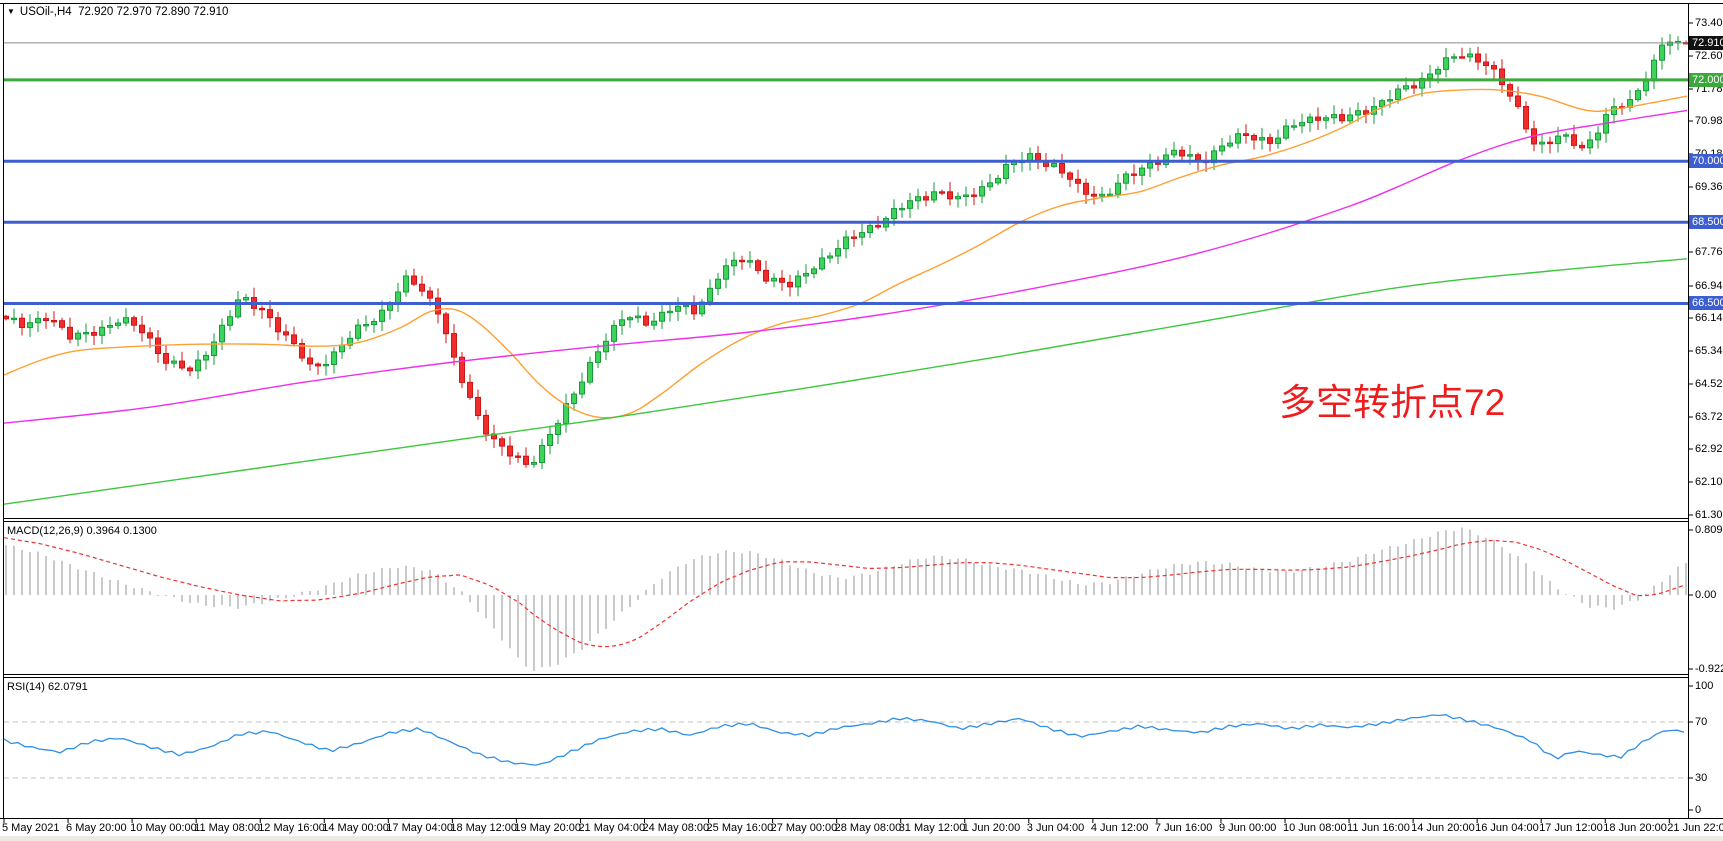 The image size is (1723, 841). Describe the element at coordinates (1635, 828) in the screenshot. I see `time-tick-label: 18 Jun 20:00` at that location.